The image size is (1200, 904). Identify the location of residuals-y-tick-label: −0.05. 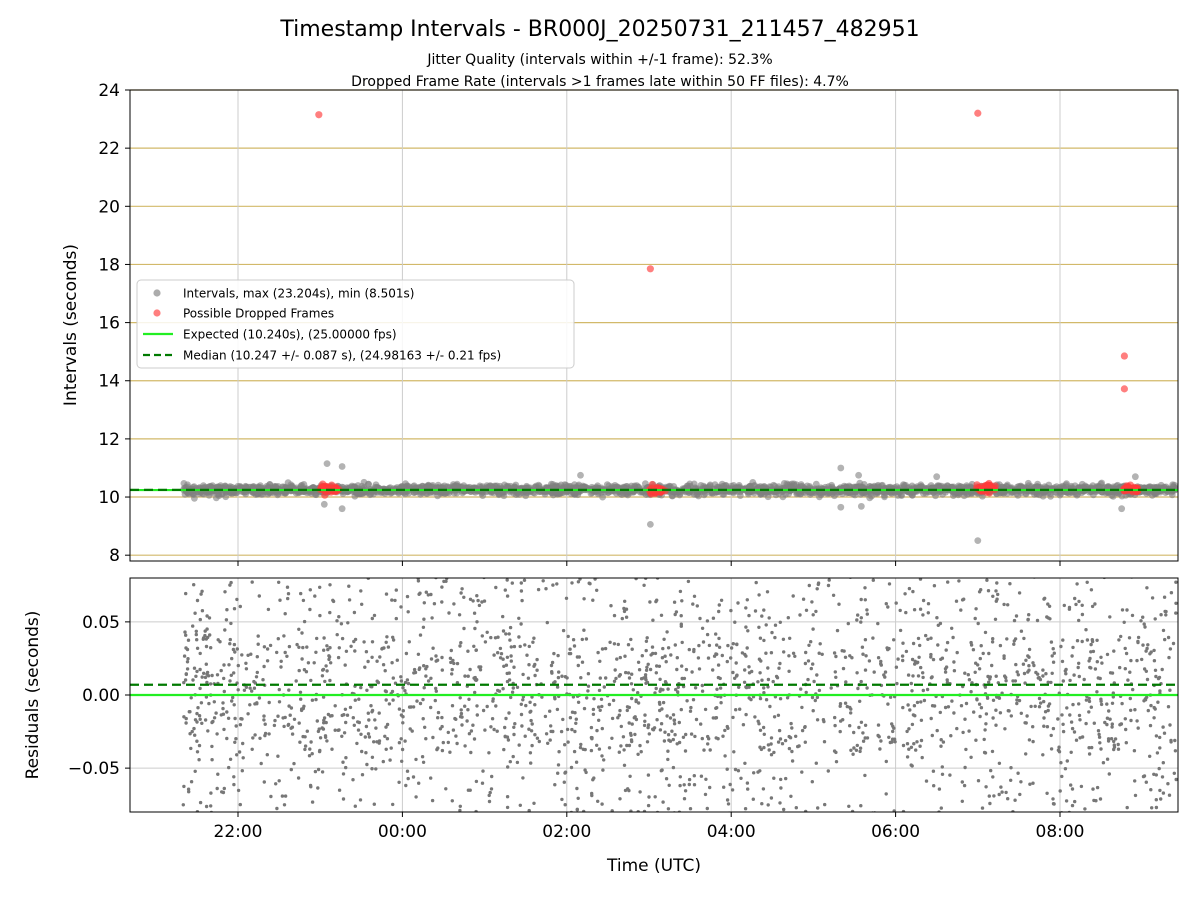
(94, 769).